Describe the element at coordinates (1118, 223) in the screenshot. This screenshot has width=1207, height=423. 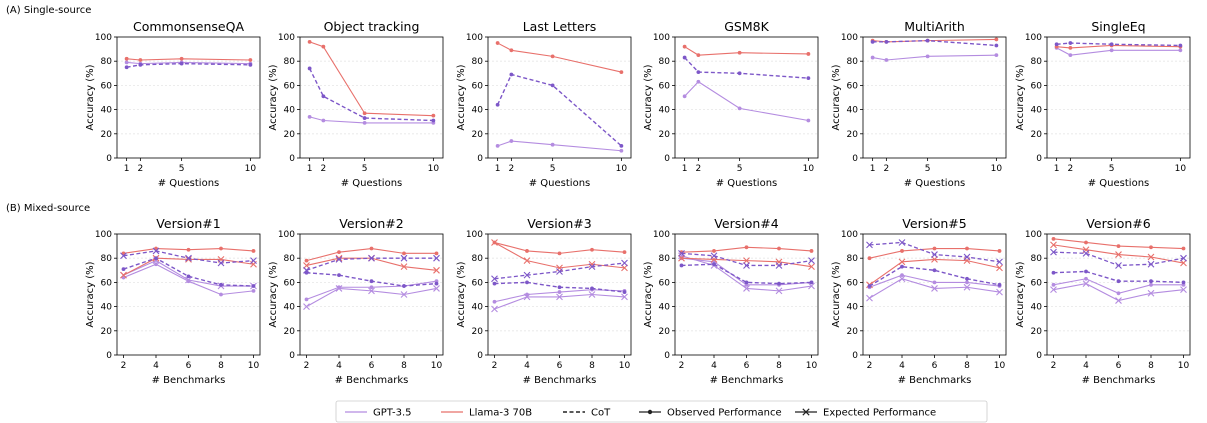
I see `chart-title: Version#6` at that location.